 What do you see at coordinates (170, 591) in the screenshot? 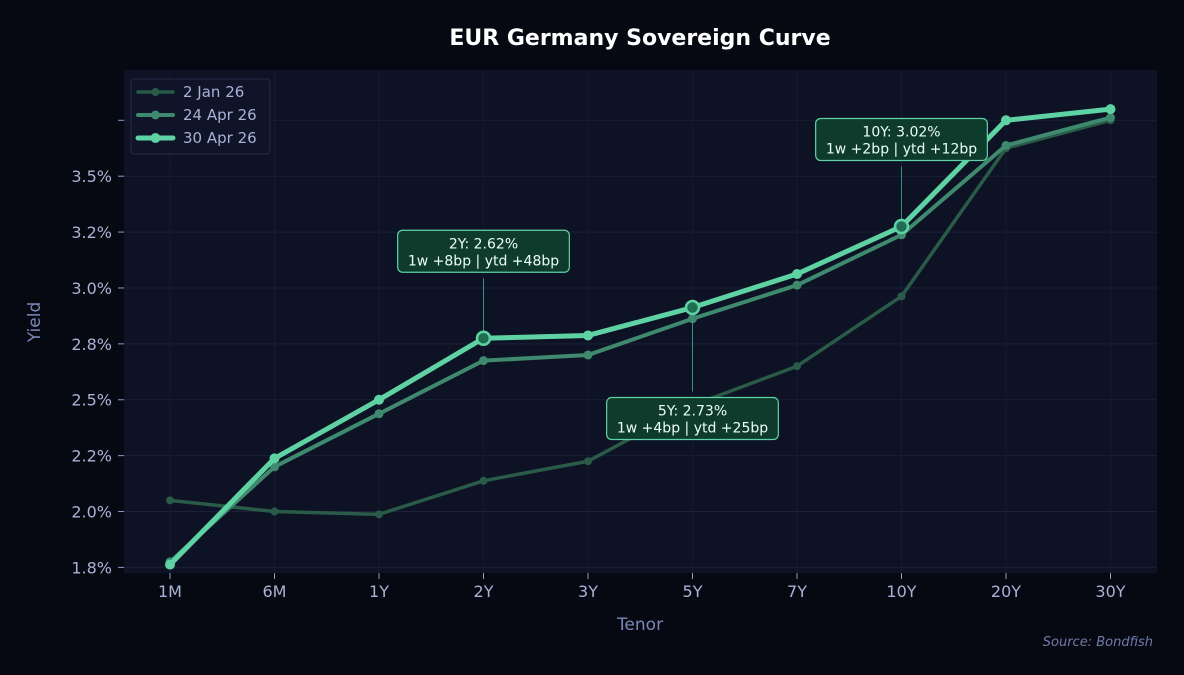
I see `x-tick-label: 1M` at bounding box center [170, 591].